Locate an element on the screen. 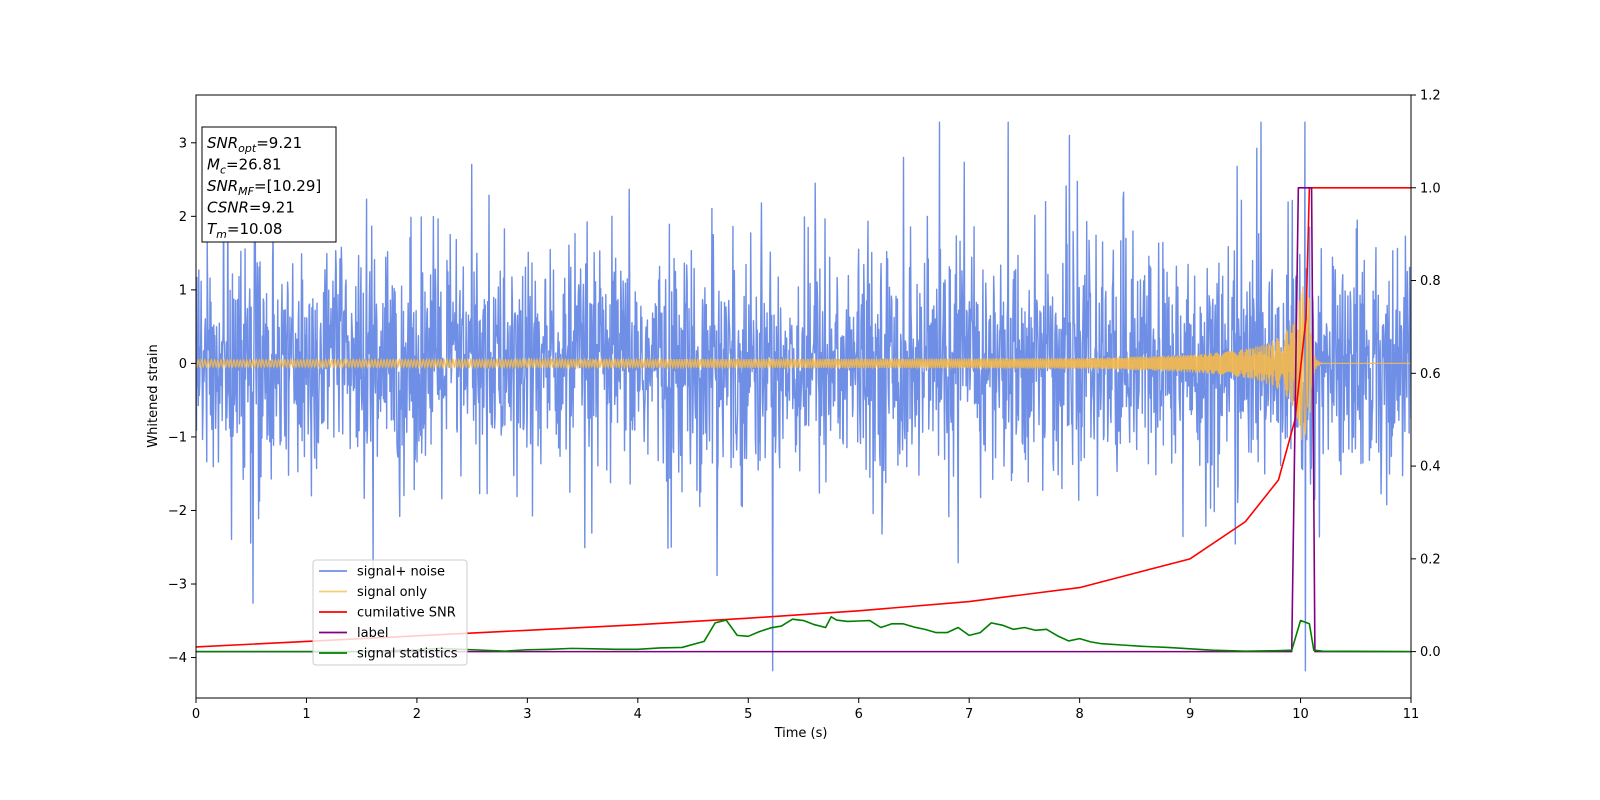 This screenshot has width=1600, height=800. legend-frame is located at coordinates (390, 612).